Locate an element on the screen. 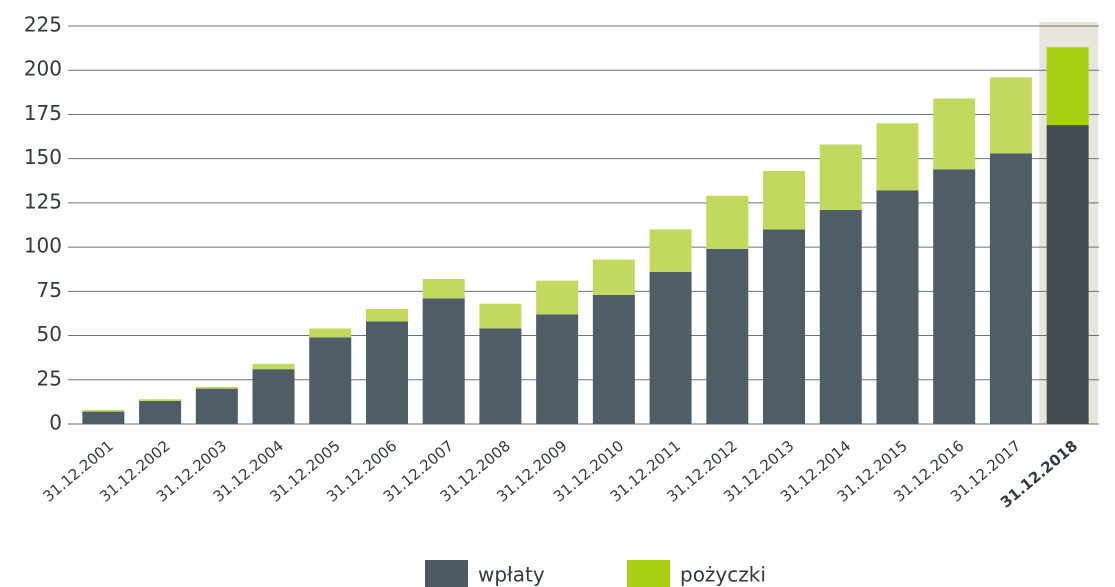 This screenshot has width=1115, height=587. y-tick-label: 75 is located at coordinates (49, 290).